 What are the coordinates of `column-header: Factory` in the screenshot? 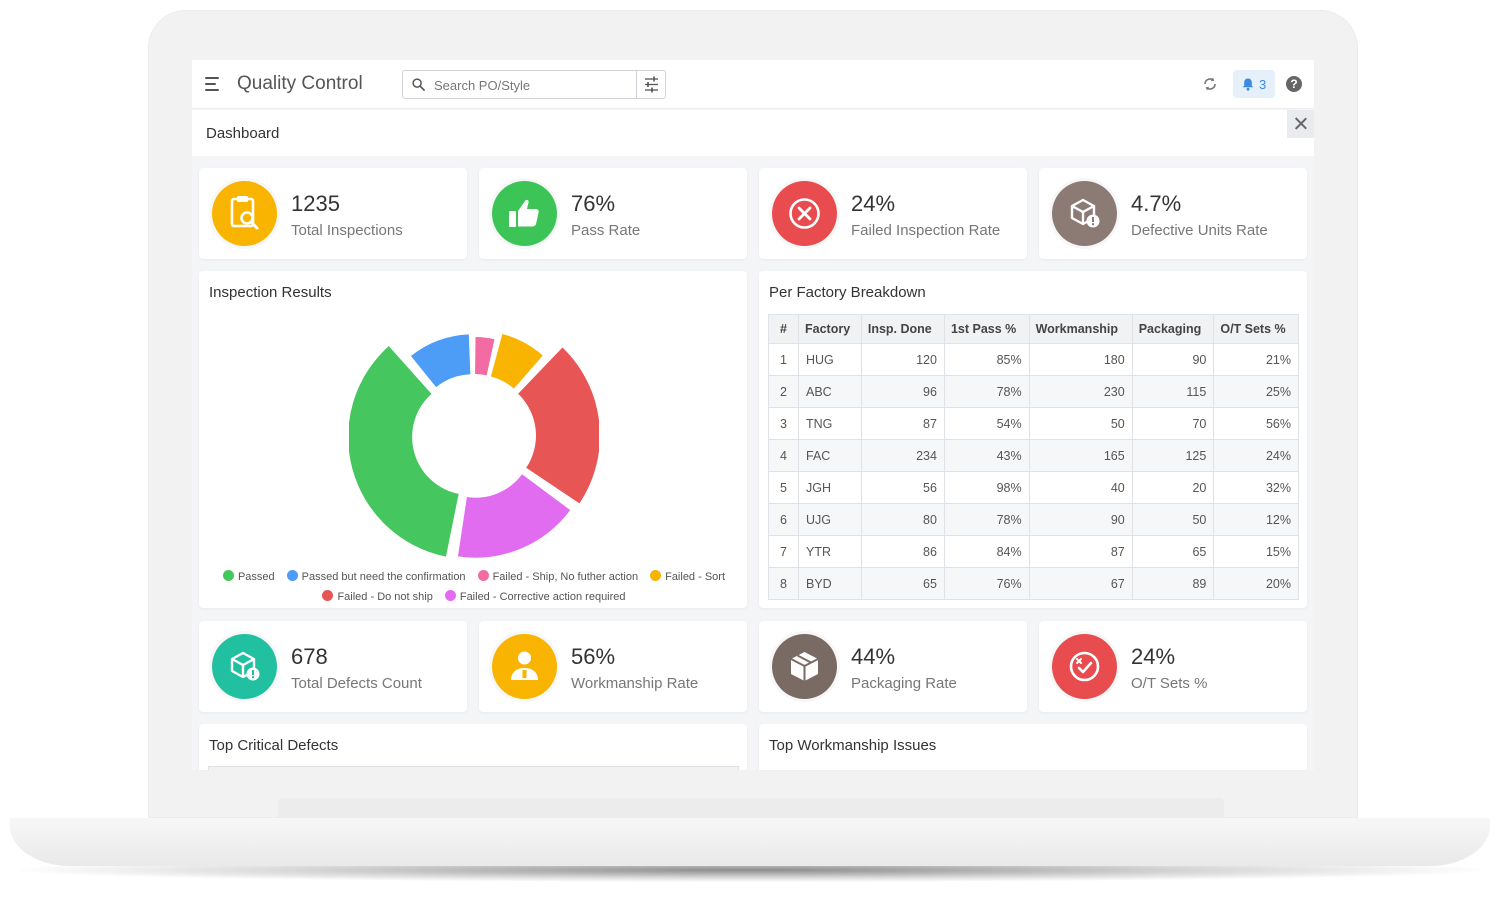 It's located at (830, 329).